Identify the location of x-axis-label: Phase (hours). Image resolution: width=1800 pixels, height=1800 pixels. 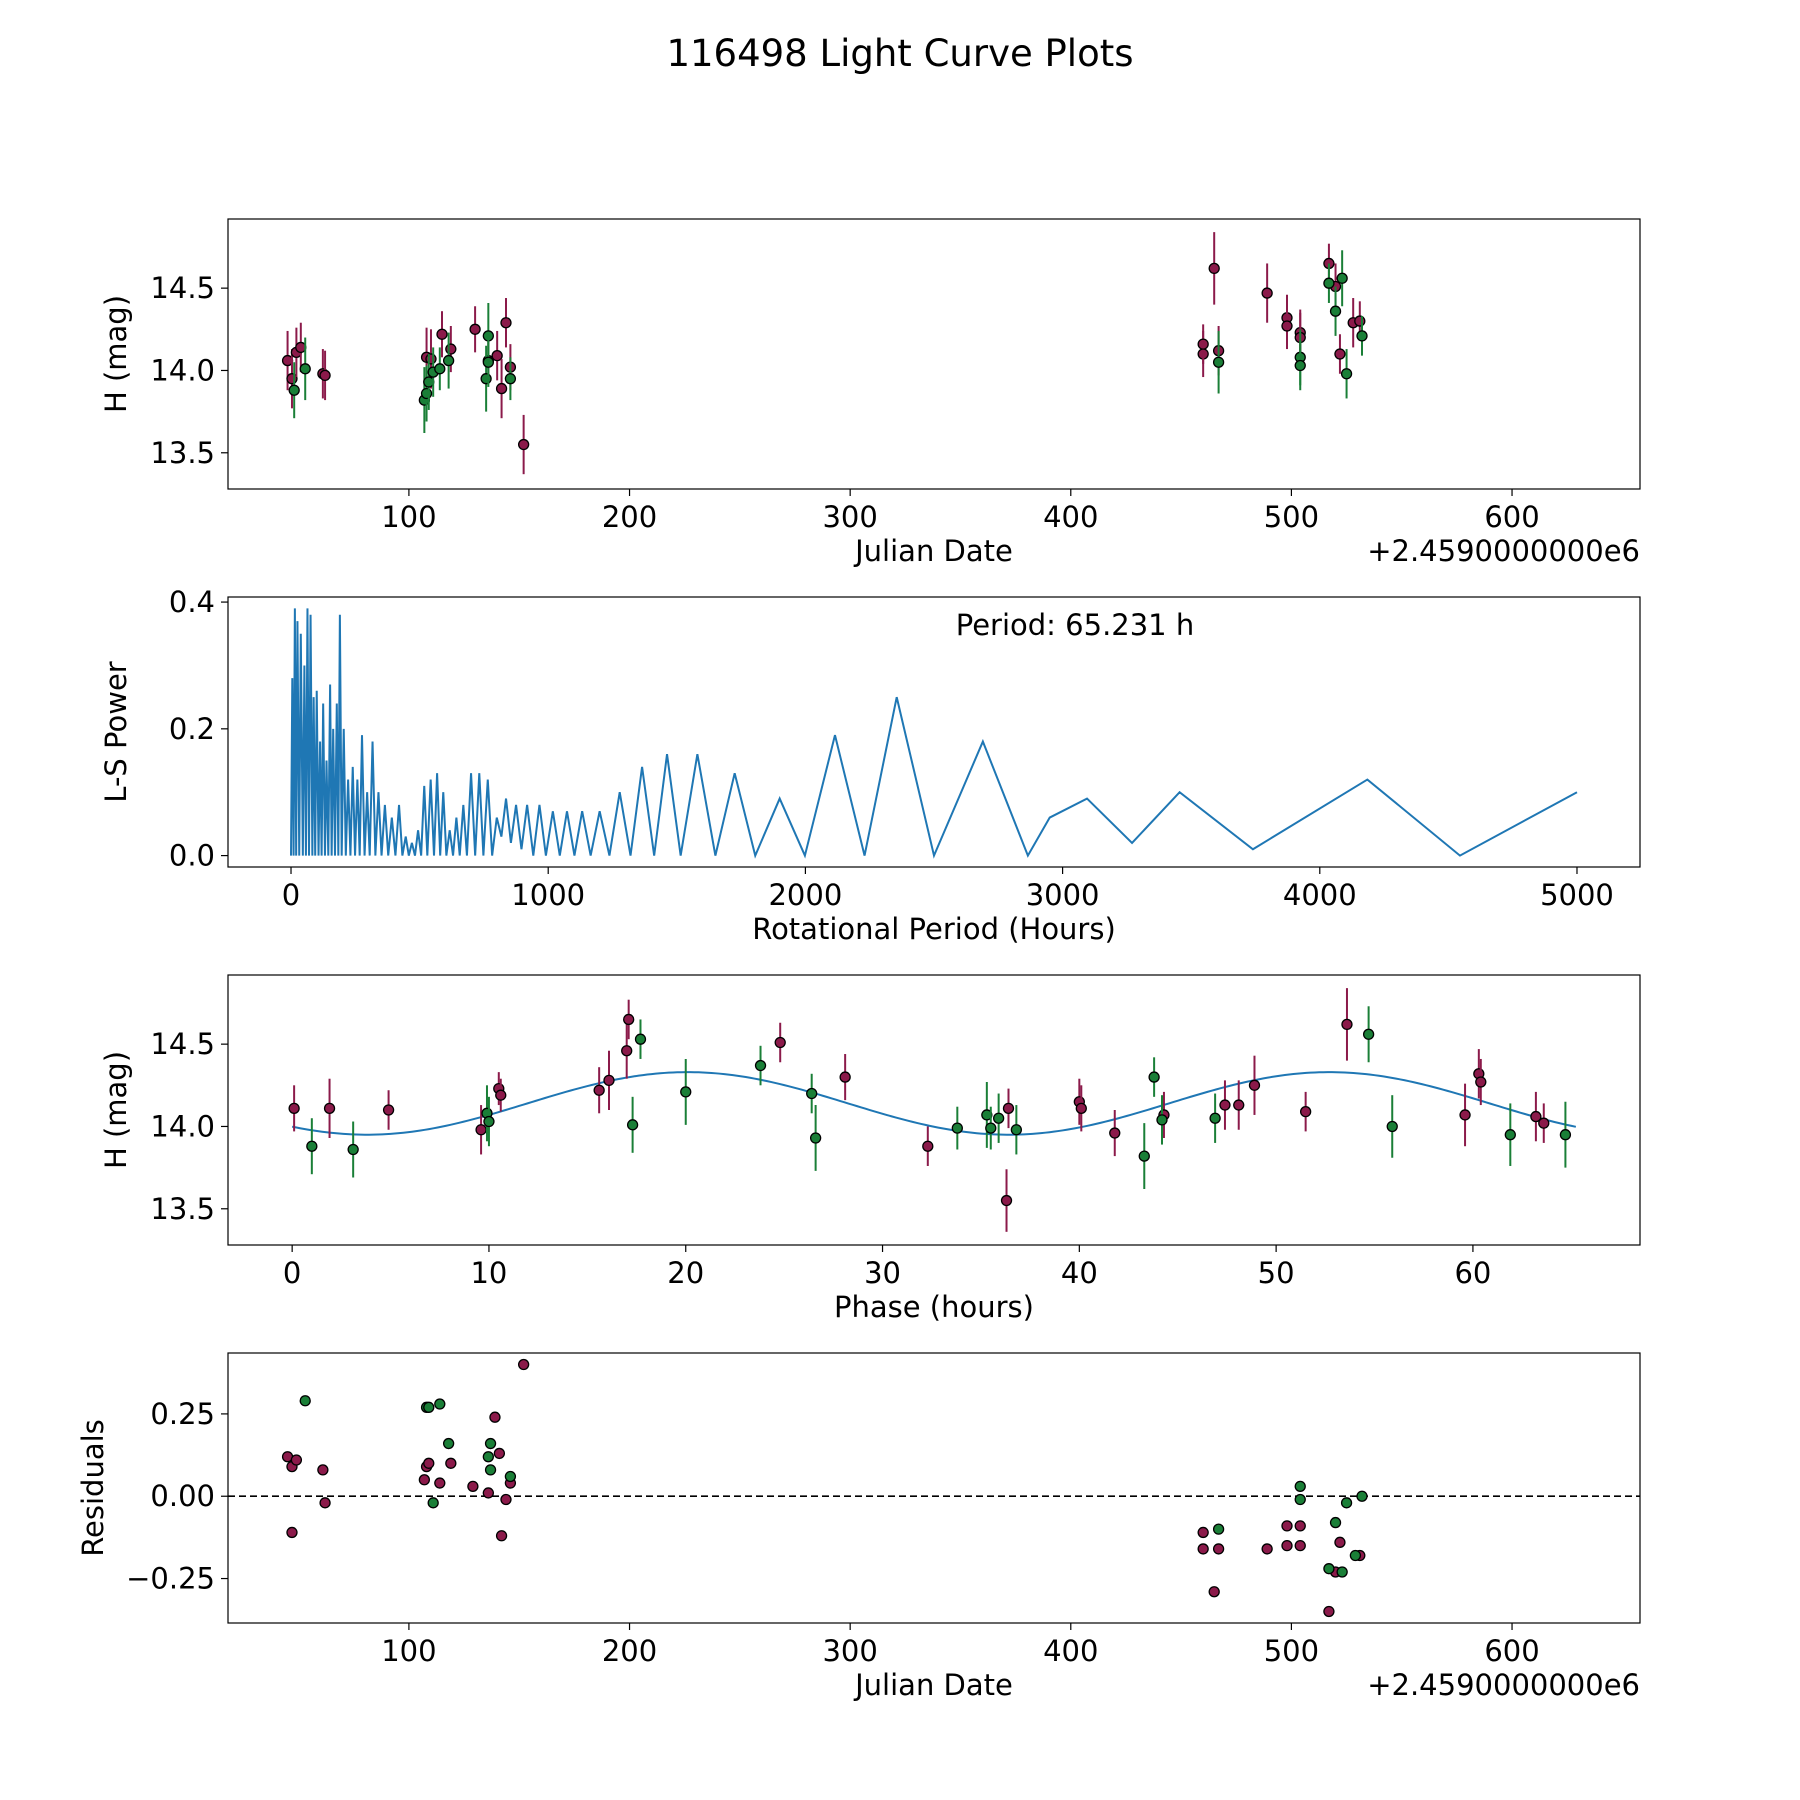
(934, 1307).